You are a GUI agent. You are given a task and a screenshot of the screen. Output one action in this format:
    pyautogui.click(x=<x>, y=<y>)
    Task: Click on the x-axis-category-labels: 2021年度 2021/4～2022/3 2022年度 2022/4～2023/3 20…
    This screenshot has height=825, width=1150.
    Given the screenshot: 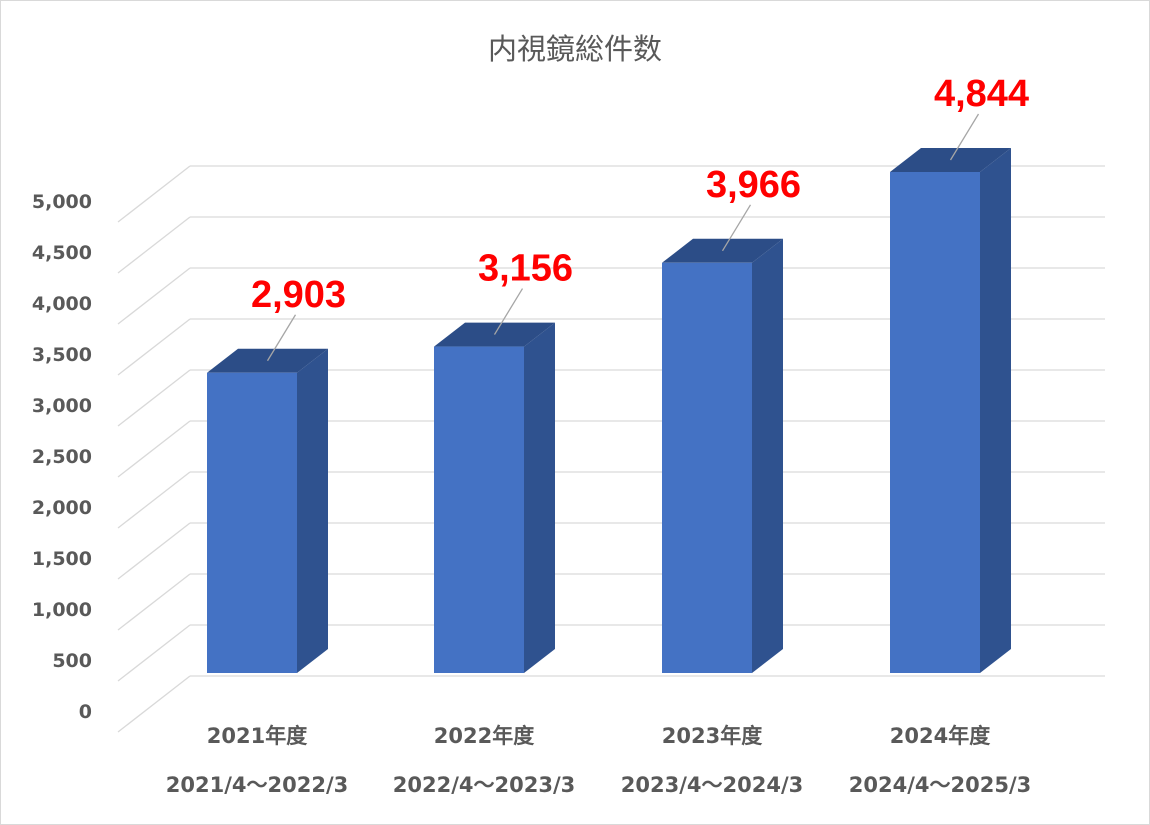 What is the action you would take?
    pyautogui.click(x=598, y=760)
    